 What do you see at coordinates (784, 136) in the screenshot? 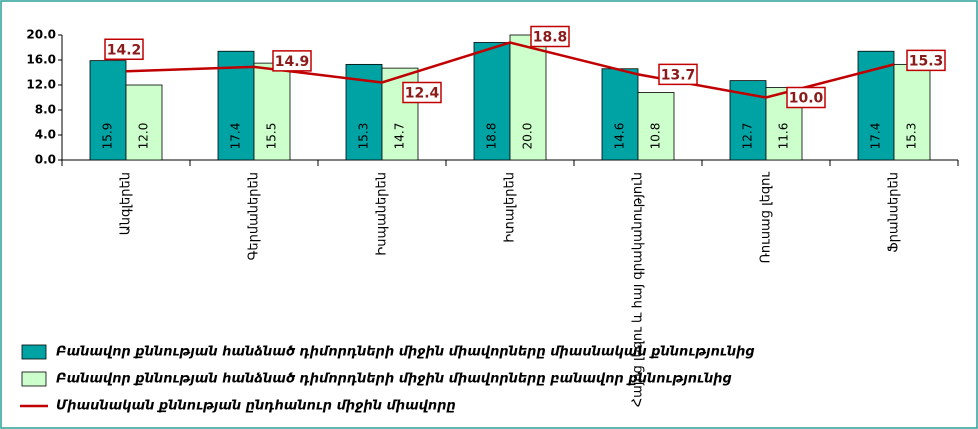
I see `bar-value-label: 11.6` at bounding box center [784, 136].